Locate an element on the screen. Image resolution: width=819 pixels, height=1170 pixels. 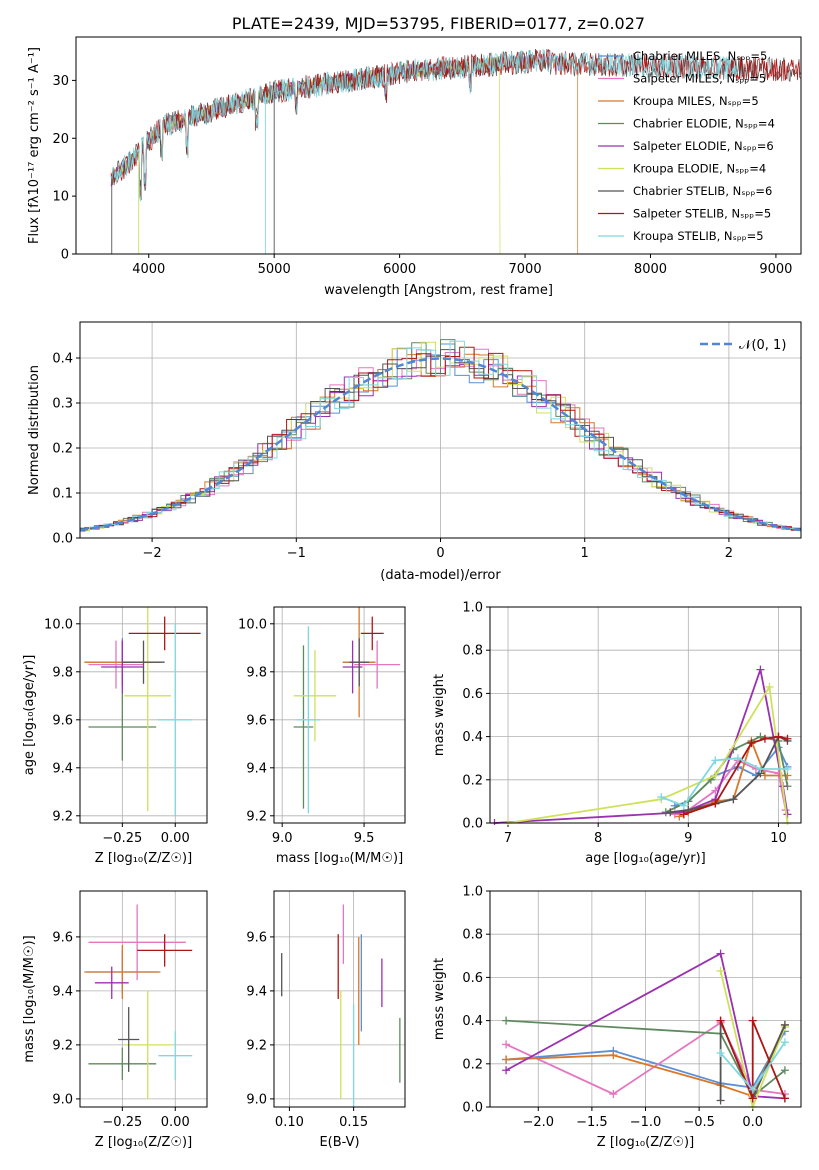
x-tick-label: 9000 is located at coordinates (775, 269).